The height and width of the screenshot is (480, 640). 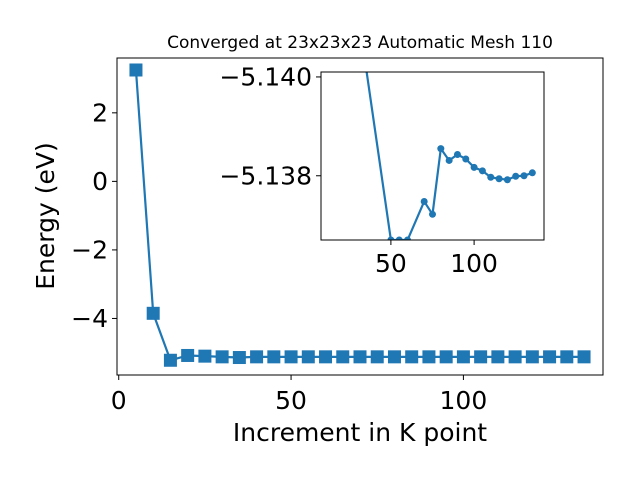 I want to click on main-y-ticks: 2 0 −2 −4, so click(x=94, y=215).